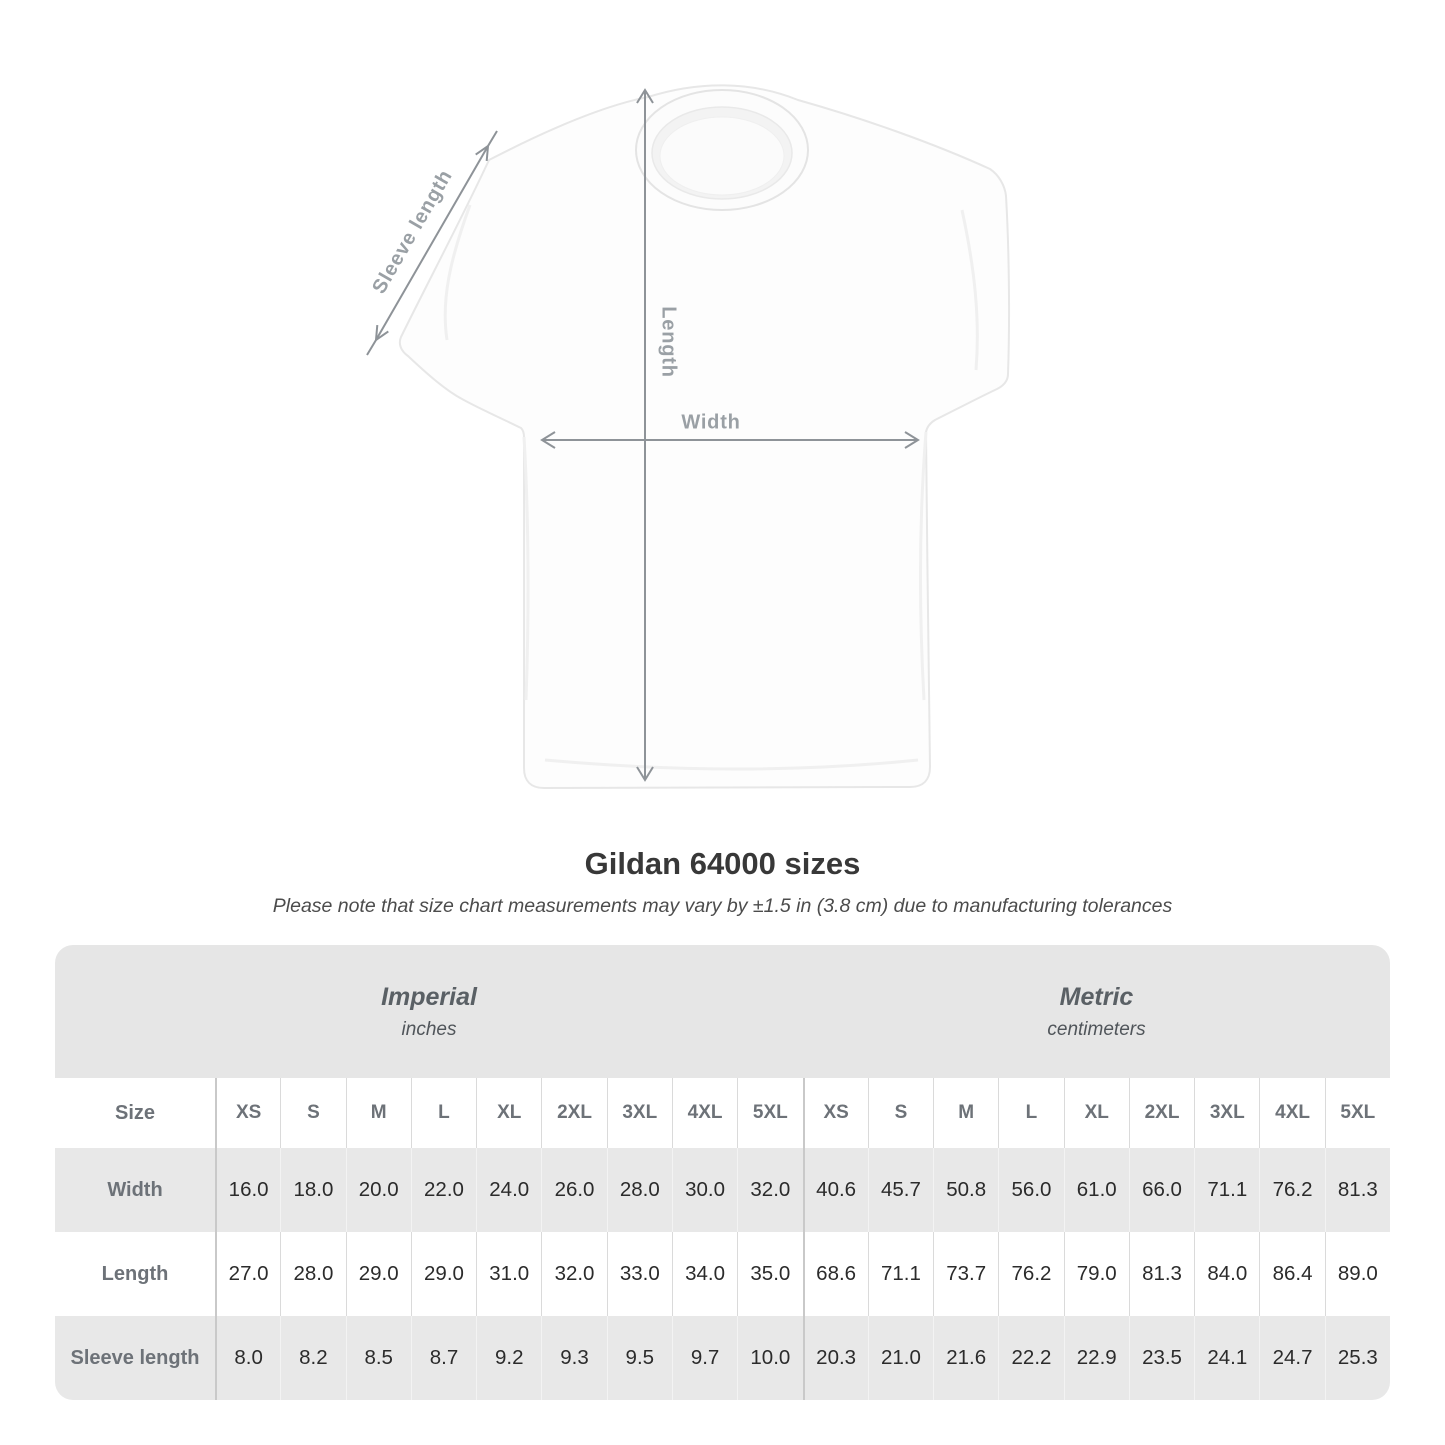  I want to click on imperial-value-cell: 27.0, so click(248, 1274).